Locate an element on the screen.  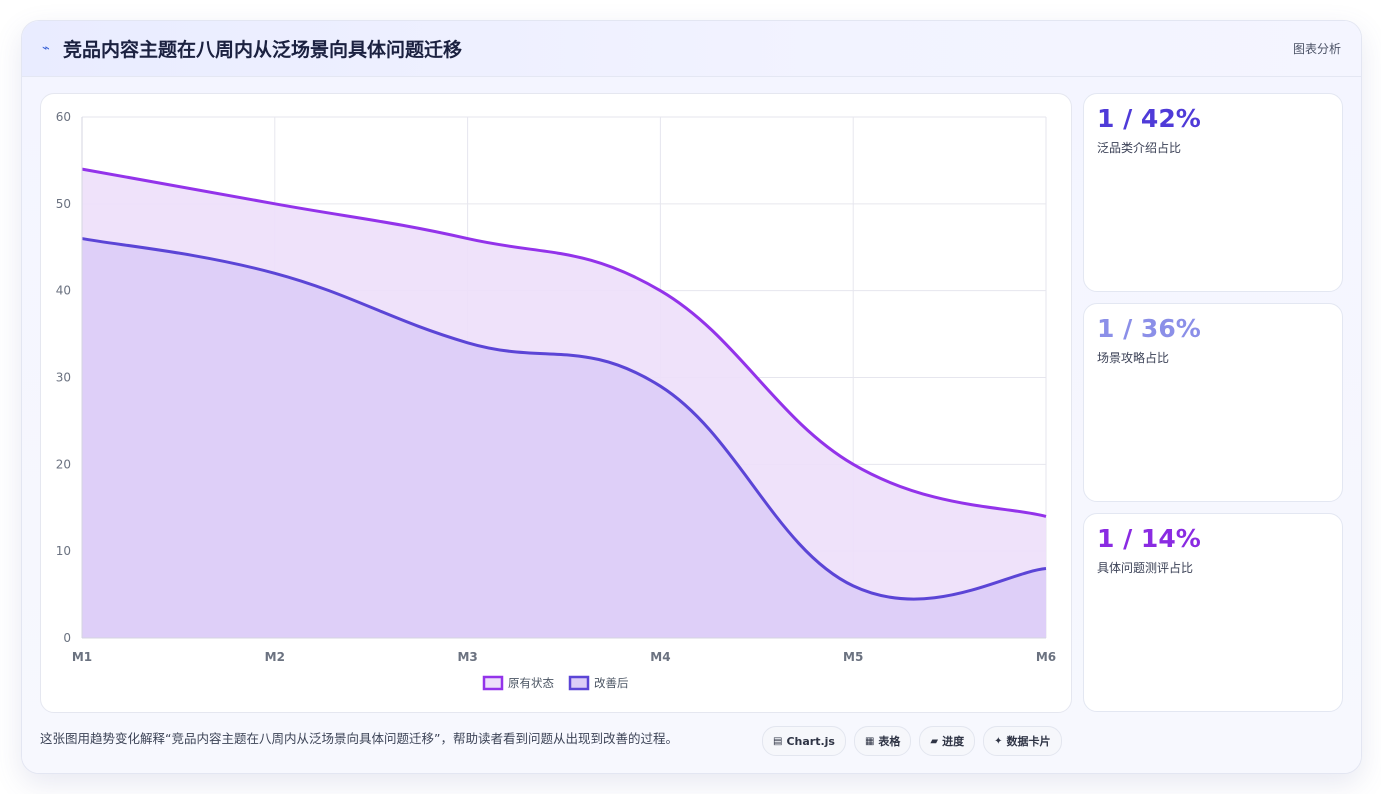
pill-label: 表格 is located at coordinates (889, 741).